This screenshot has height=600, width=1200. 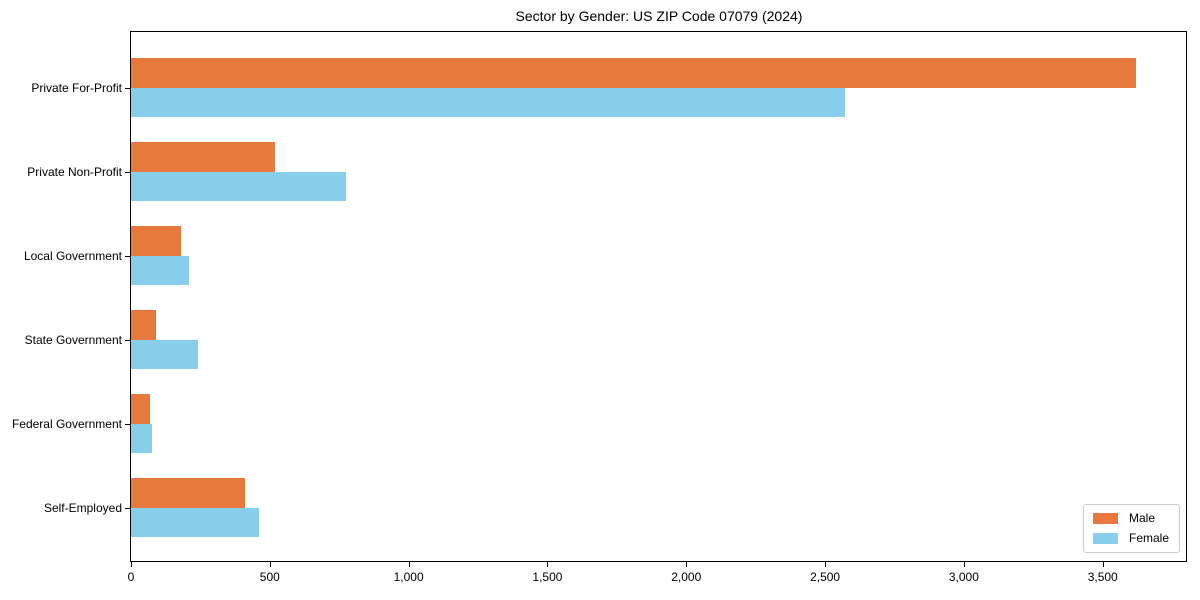 What do you see at coordinates (73, 339) in the screenshot?
I see `y-axis-label: State Government` at bounding box center [73, 339].